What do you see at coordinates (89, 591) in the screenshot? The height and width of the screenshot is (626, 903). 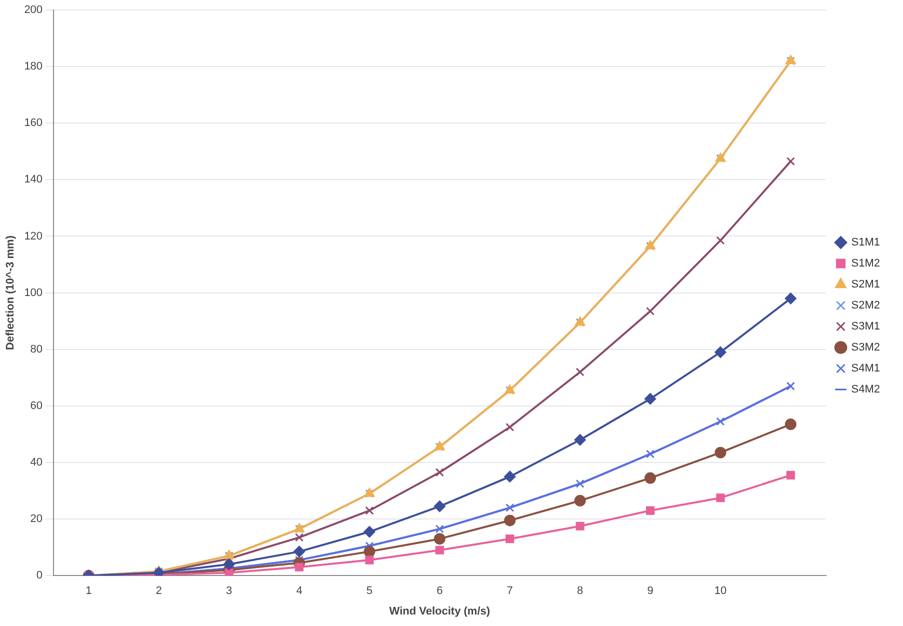 I see `x-tick-label: 1` at bounding box center [89, 591].